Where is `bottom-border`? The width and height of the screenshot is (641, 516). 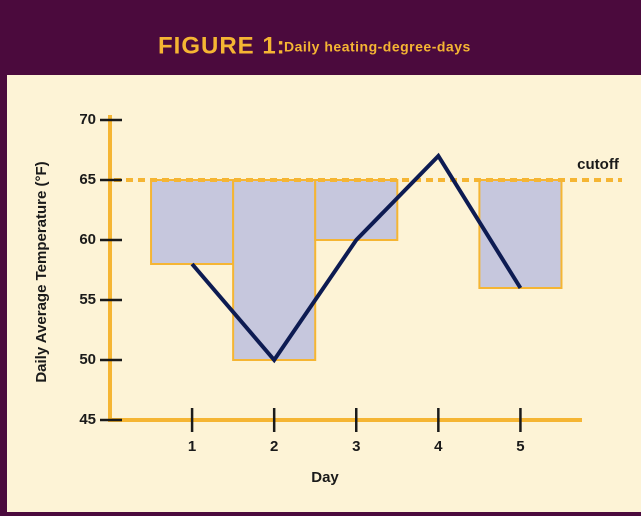
bottom-border is located at coordinates (320, 514).